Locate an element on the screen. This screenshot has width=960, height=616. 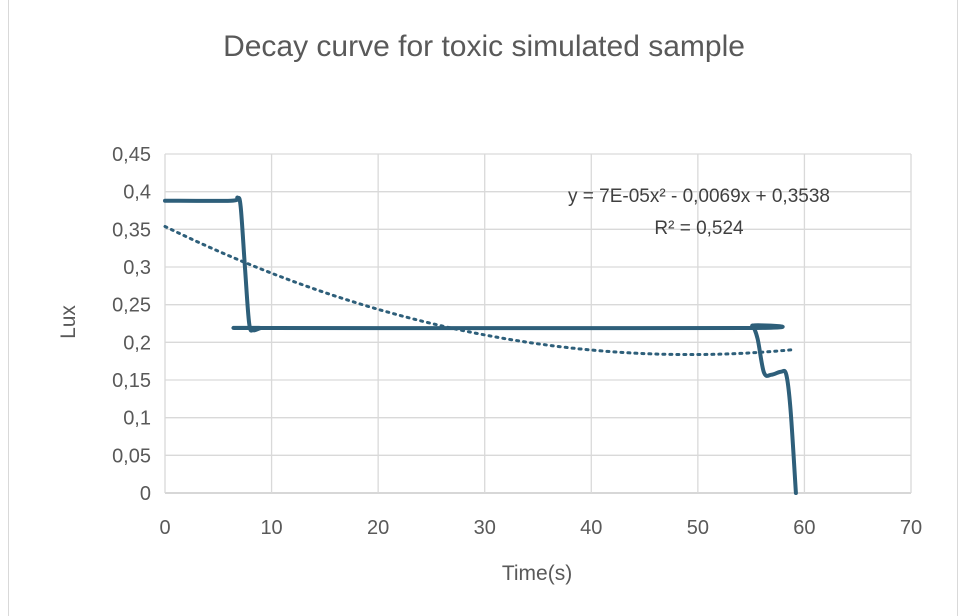
y-tick-label: 0,2 is located at coordinates (137, 343).